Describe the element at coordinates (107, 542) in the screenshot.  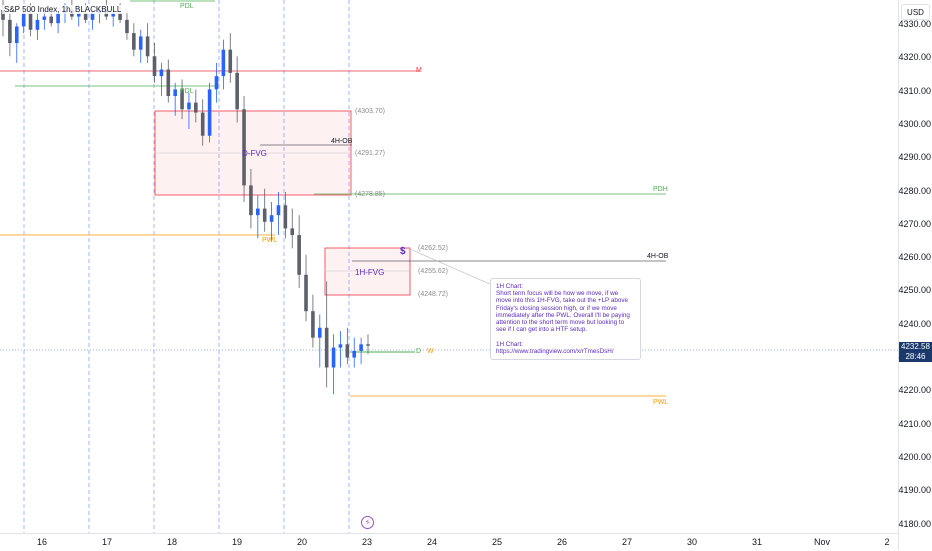
I see `time-tick-label: 17` at that location.